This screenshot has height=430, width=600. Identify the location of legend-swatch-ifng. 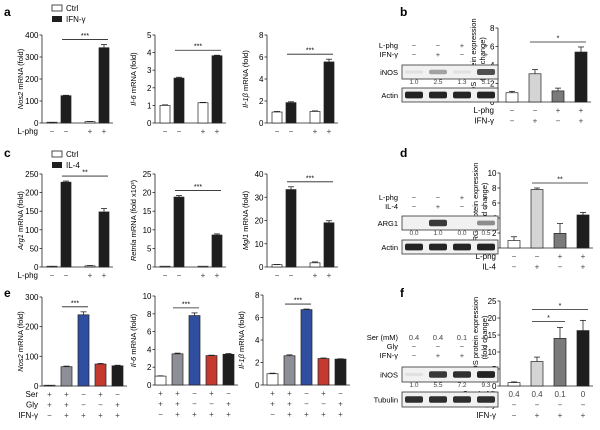
(57, 19).